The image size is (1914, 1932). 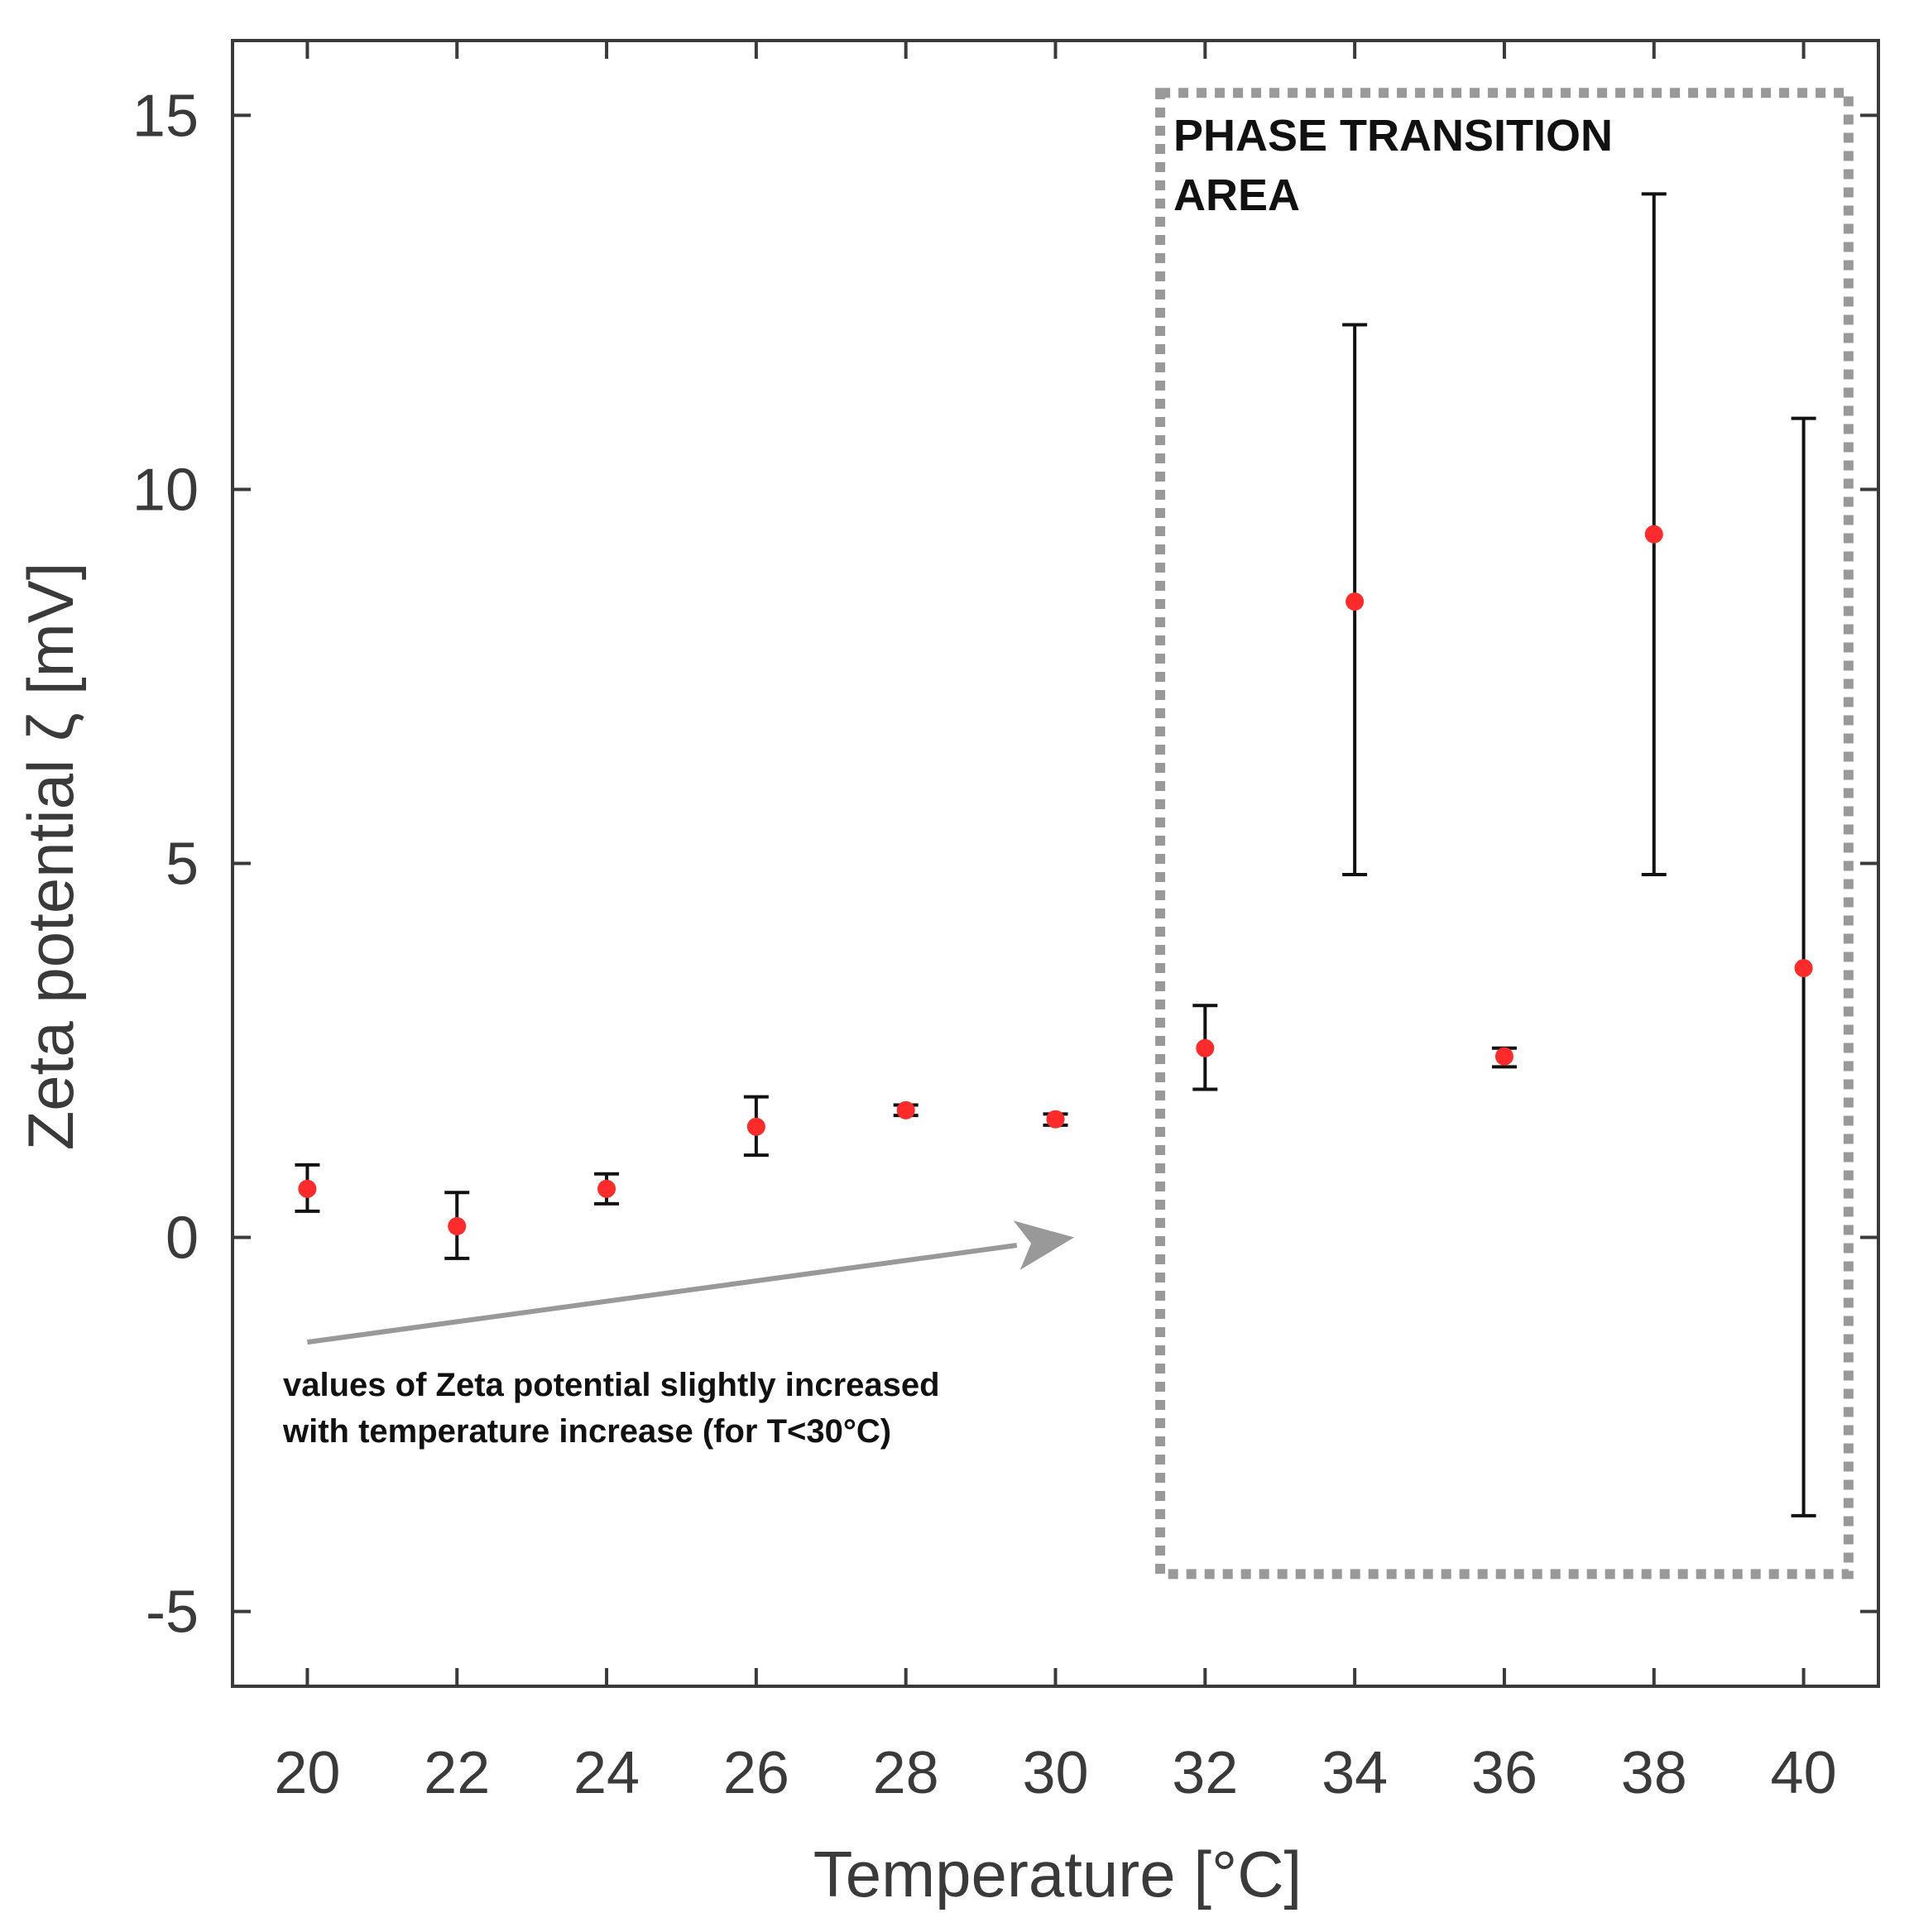 I want to click on x-axis-title: Temperature [°C], so click(x=1057, y=1874).